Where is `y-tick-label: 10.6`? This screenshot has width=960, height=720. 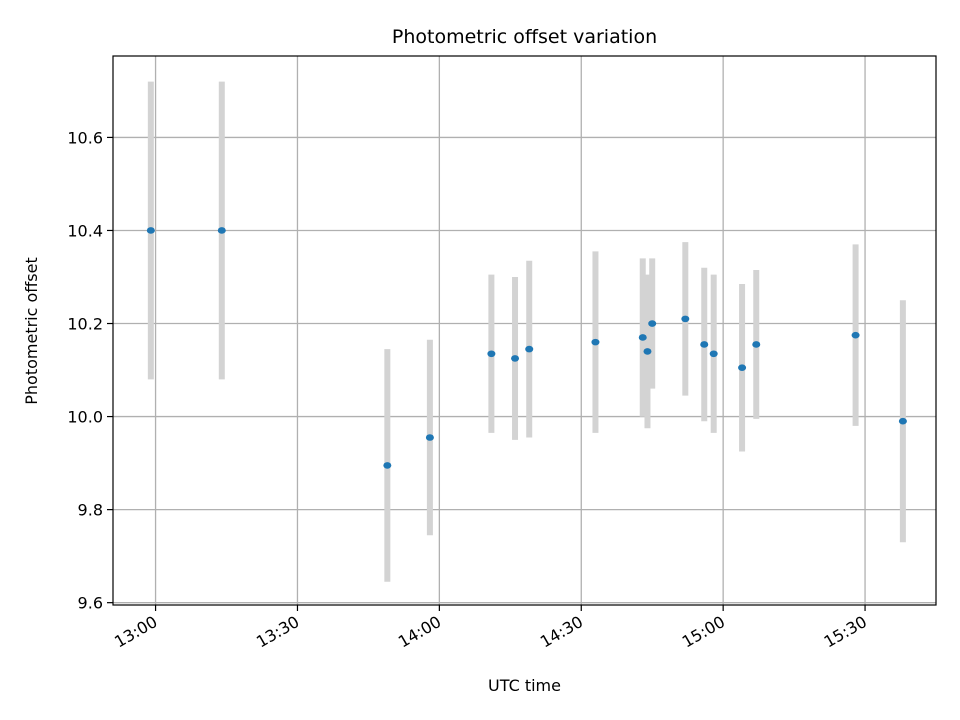 y-tick-label: 10.6 is located at coordinates (85, 137).